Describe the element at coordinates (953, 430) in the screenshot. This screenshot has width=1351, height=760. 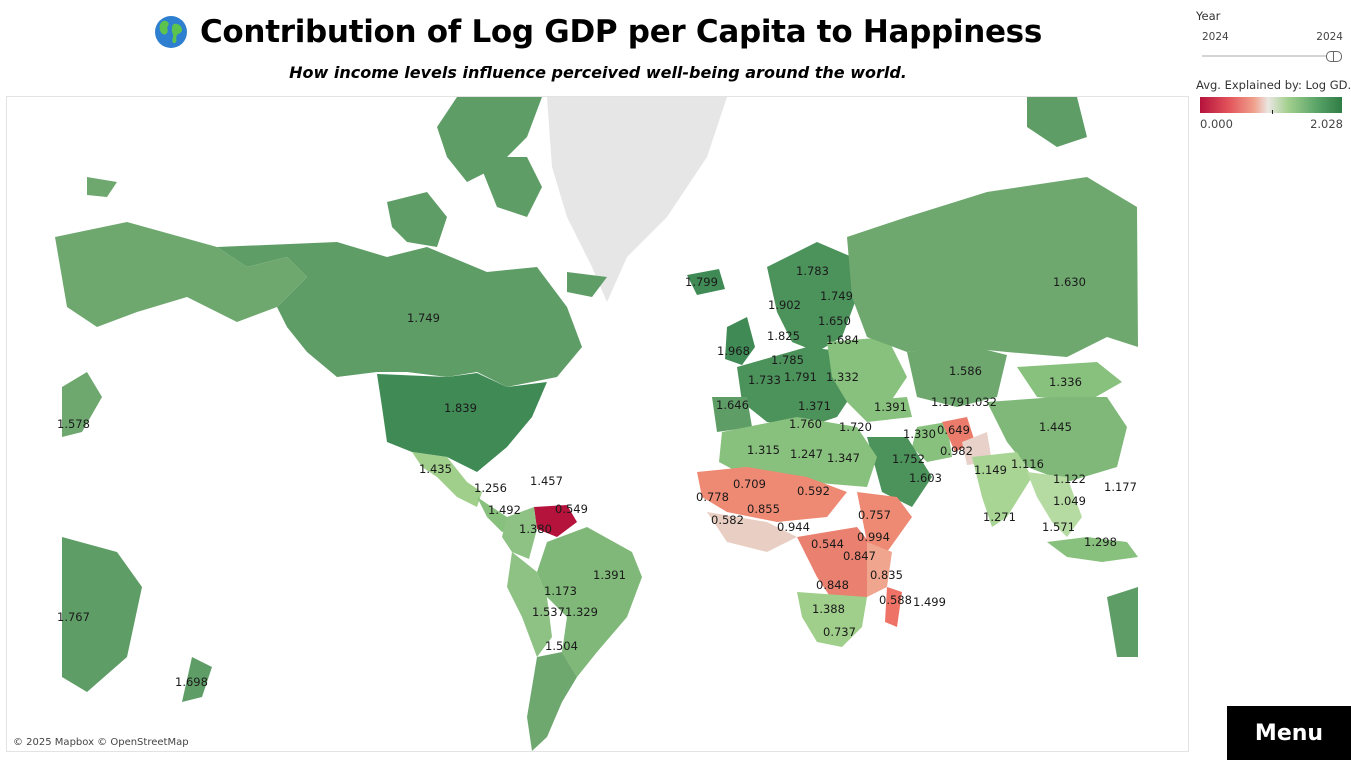
I see `region-label-afghanistan: 0.649` at that location.